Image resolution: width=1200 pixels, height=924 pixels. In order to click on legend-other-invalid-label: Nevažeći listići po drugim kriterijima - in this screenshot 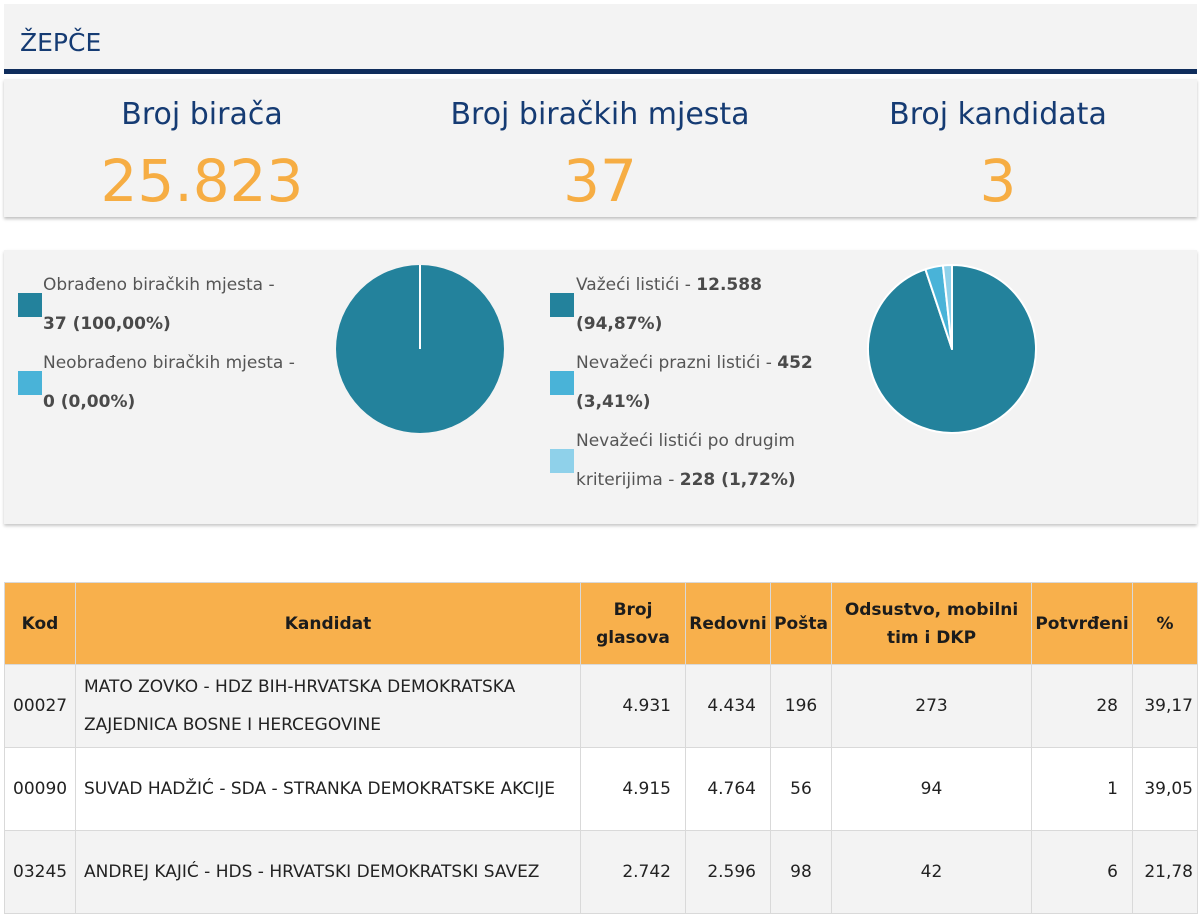, I will do `click(685, 460)`.